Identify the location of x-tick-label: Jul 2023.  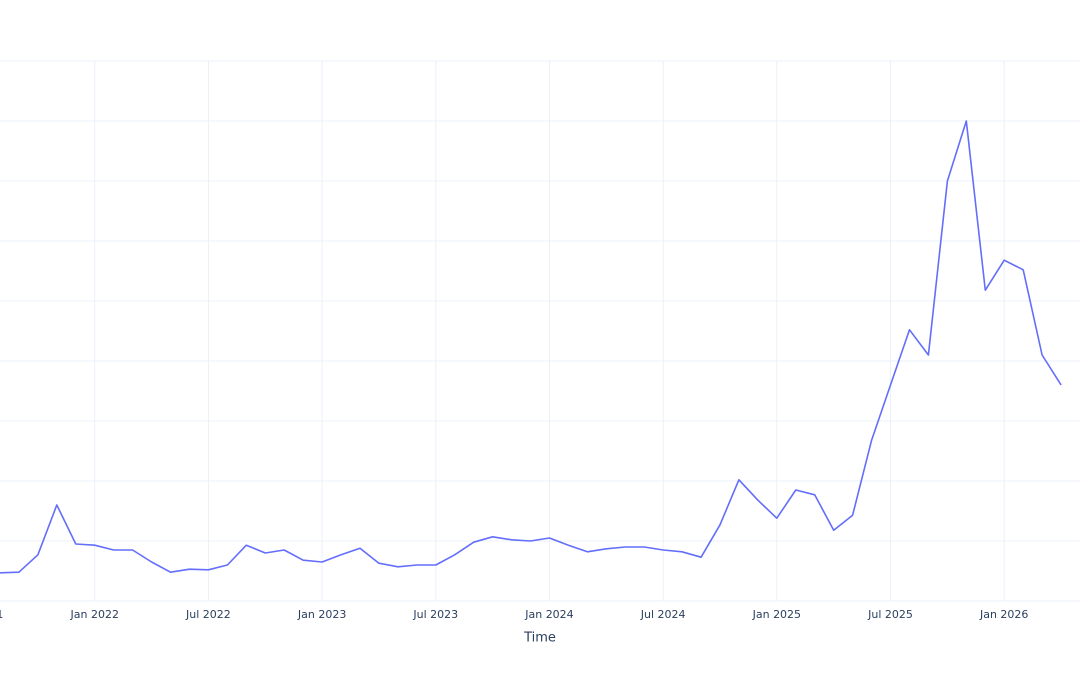
(435, 614).